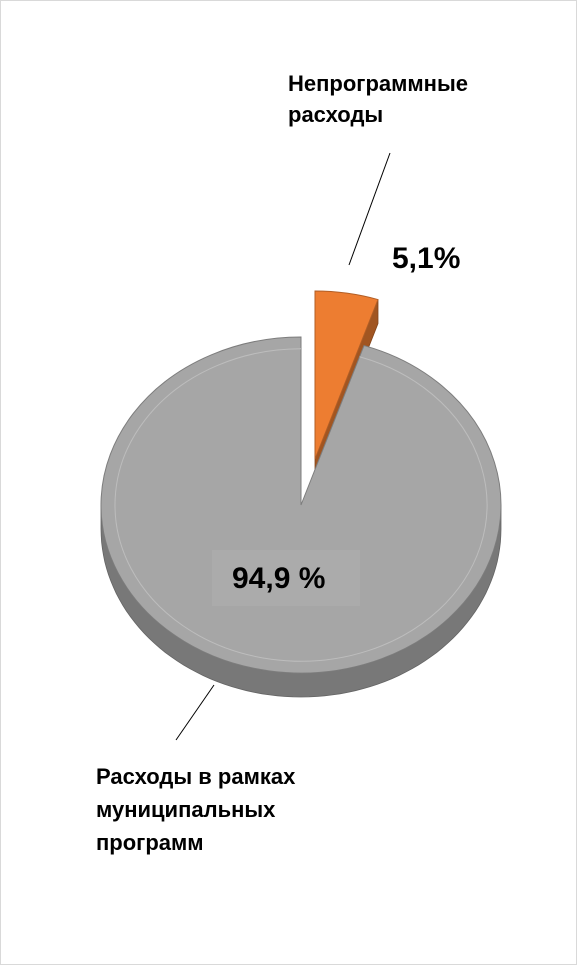 This screenshot has height=965, width=577. What do you see at coordinates (378, 83) in the screenshot?
I see `label-nonprogram-line-1: Непрограммные` at bounding box center [378, 83].